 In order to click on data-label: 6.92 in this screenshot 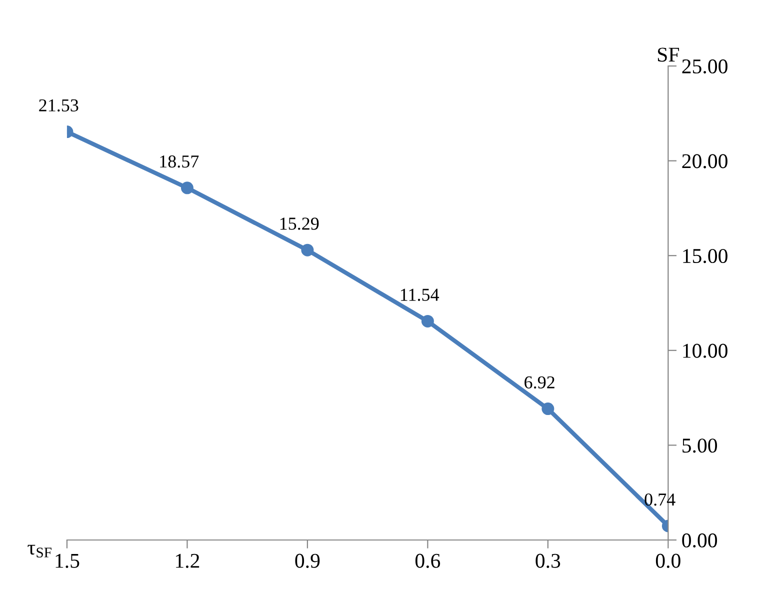, I will do `click(539, 382)`.